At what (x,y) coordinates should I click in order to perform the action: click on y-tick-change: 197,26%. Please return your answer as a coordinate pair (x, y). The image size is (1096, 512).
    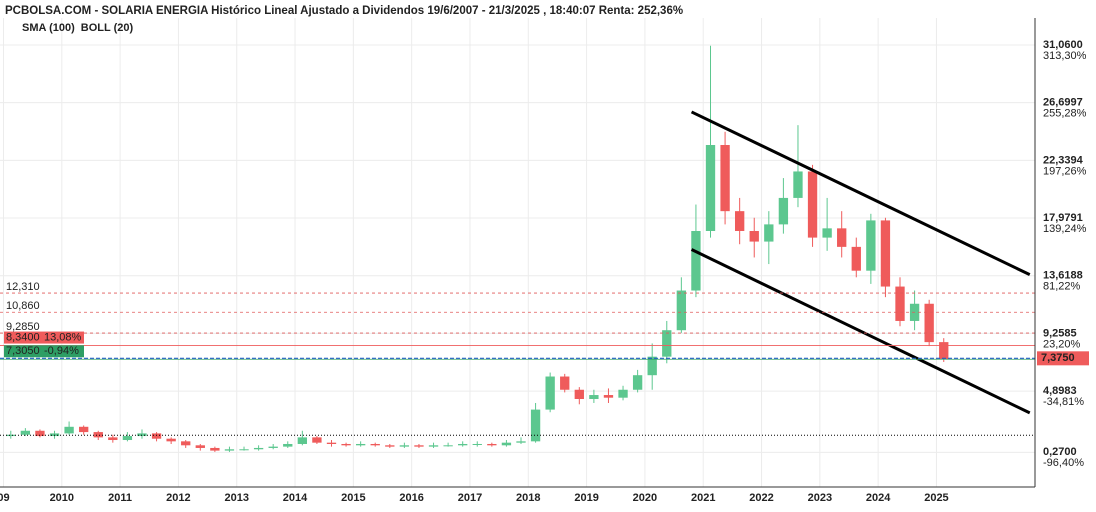
    Looking at the image, I should click on (1065, 171).